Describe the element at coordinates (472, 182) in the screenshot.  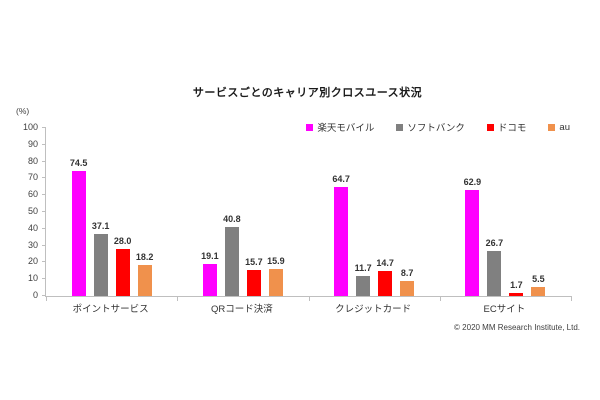
I see `value-label: 62.9` at that location.